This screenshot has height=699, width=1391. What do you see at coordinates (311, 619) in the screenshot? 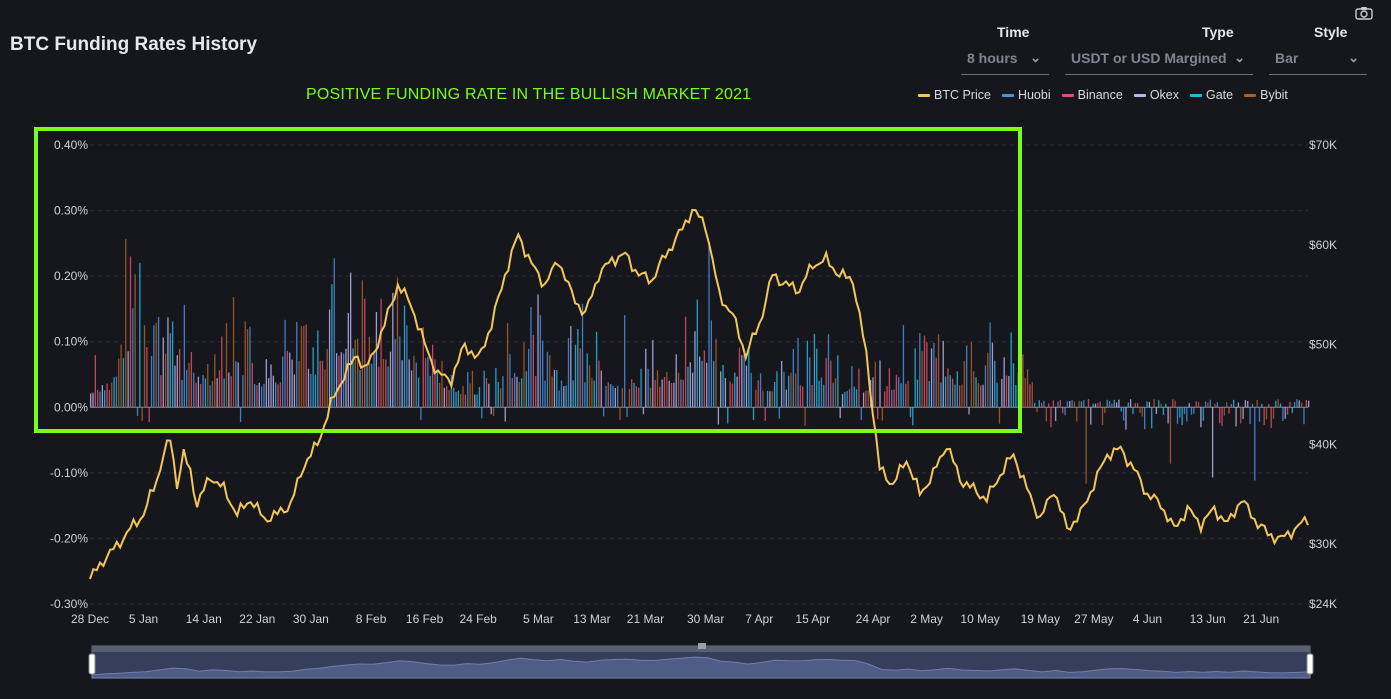
I see `x-tick-label: 30 Jan` at bounding box center [311, 619].